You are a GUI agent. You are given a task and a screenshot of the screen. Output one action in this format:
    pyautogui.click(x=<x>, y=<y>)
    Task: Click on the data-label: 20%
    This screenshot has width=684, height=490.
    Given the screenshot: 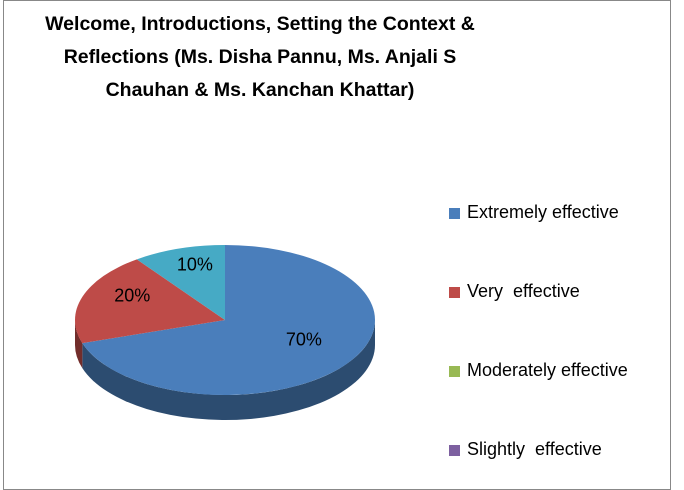 What is the action you would take?
    pyautogui.click(x=132, y=296)
    